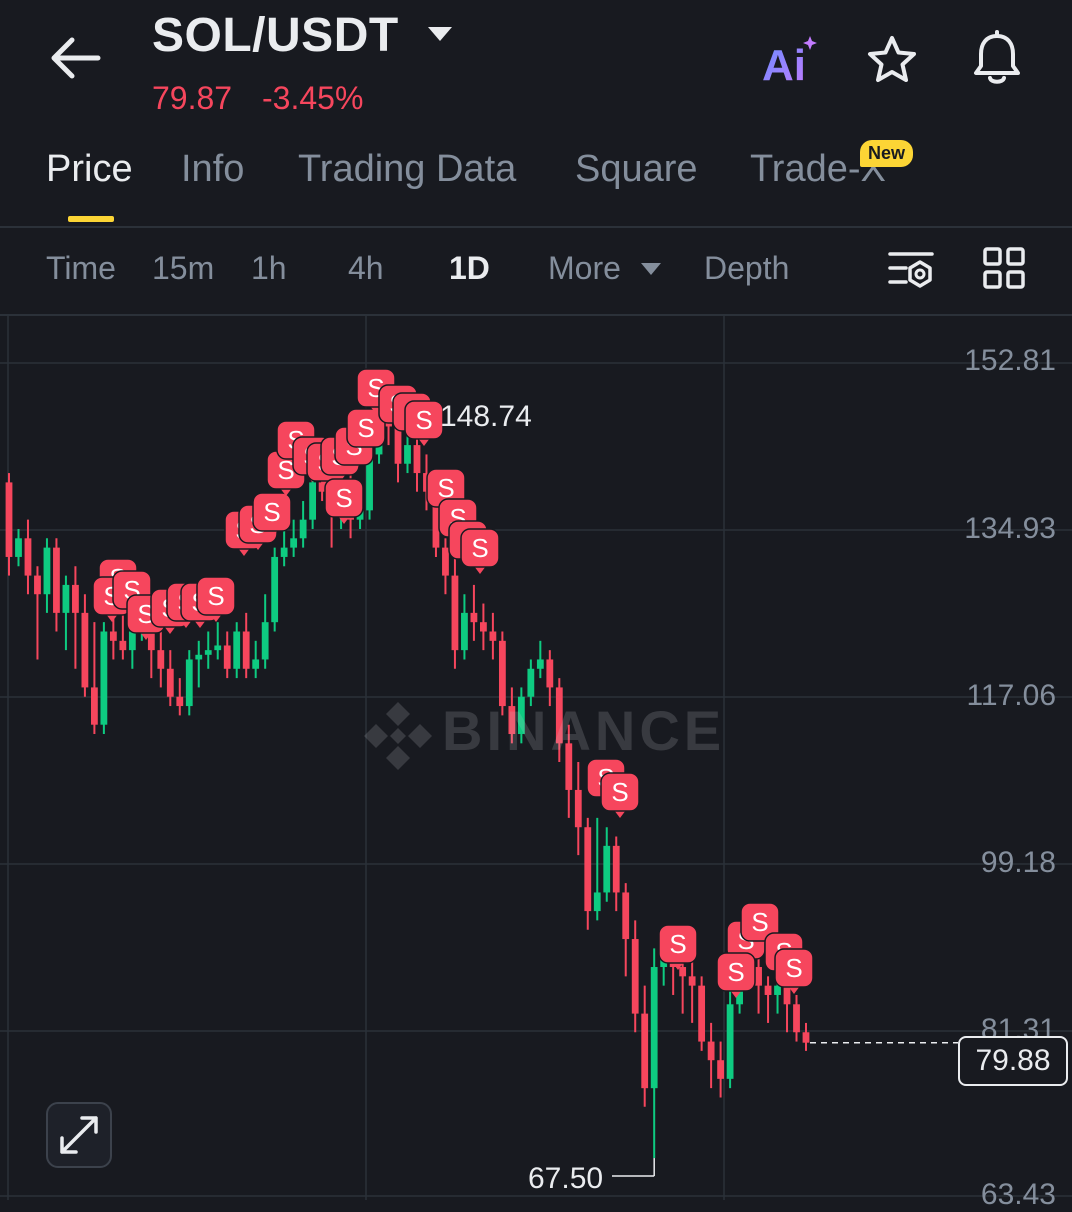 The image size is (1072, 1212). Describe the element at coordinates (269, 268) in the screenshot. I see `tf-1h: 1h` at that location.